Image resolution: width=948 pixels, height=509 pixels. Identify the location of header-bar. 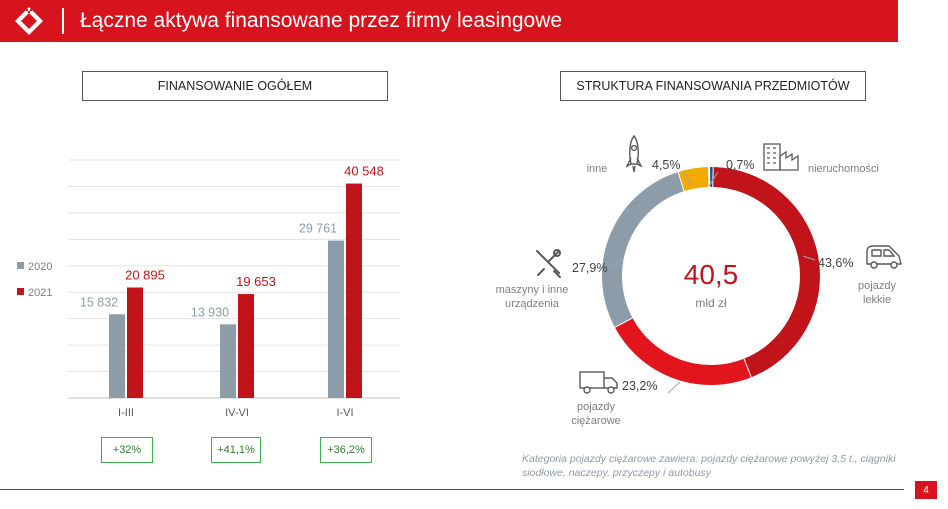
(449, 21).